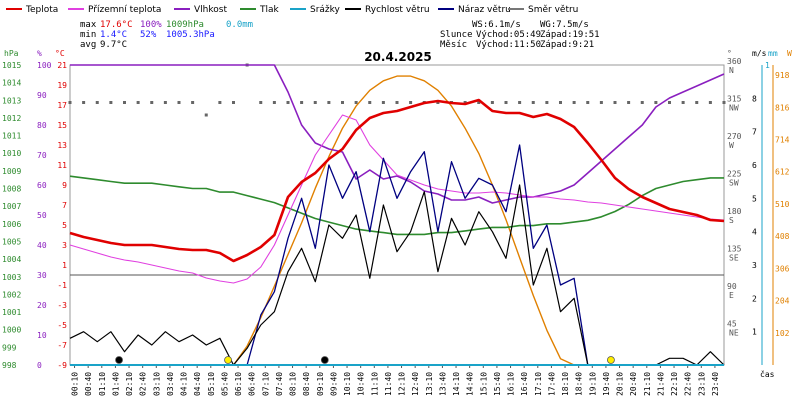 This screenshot has height=400, width=800. I want to click on legend-label-rychlost-vetru: Rychlost větru, so click(397, 10).